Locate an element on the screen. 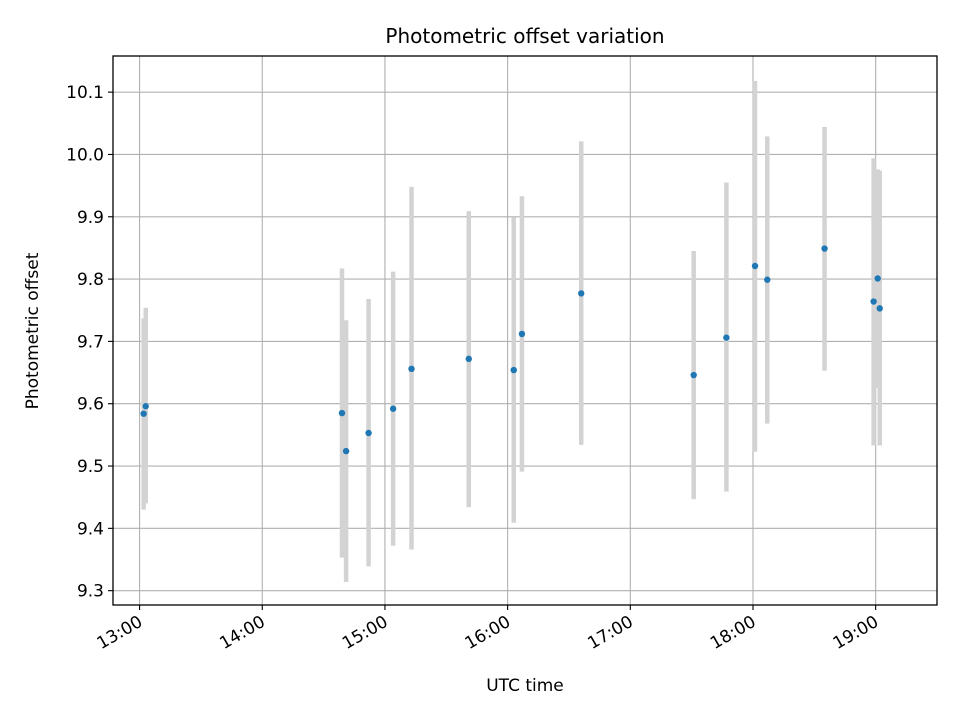 This screenshot has width=960, height=720. y-tick-label: 9.9 is located at coordinates (90, 218).